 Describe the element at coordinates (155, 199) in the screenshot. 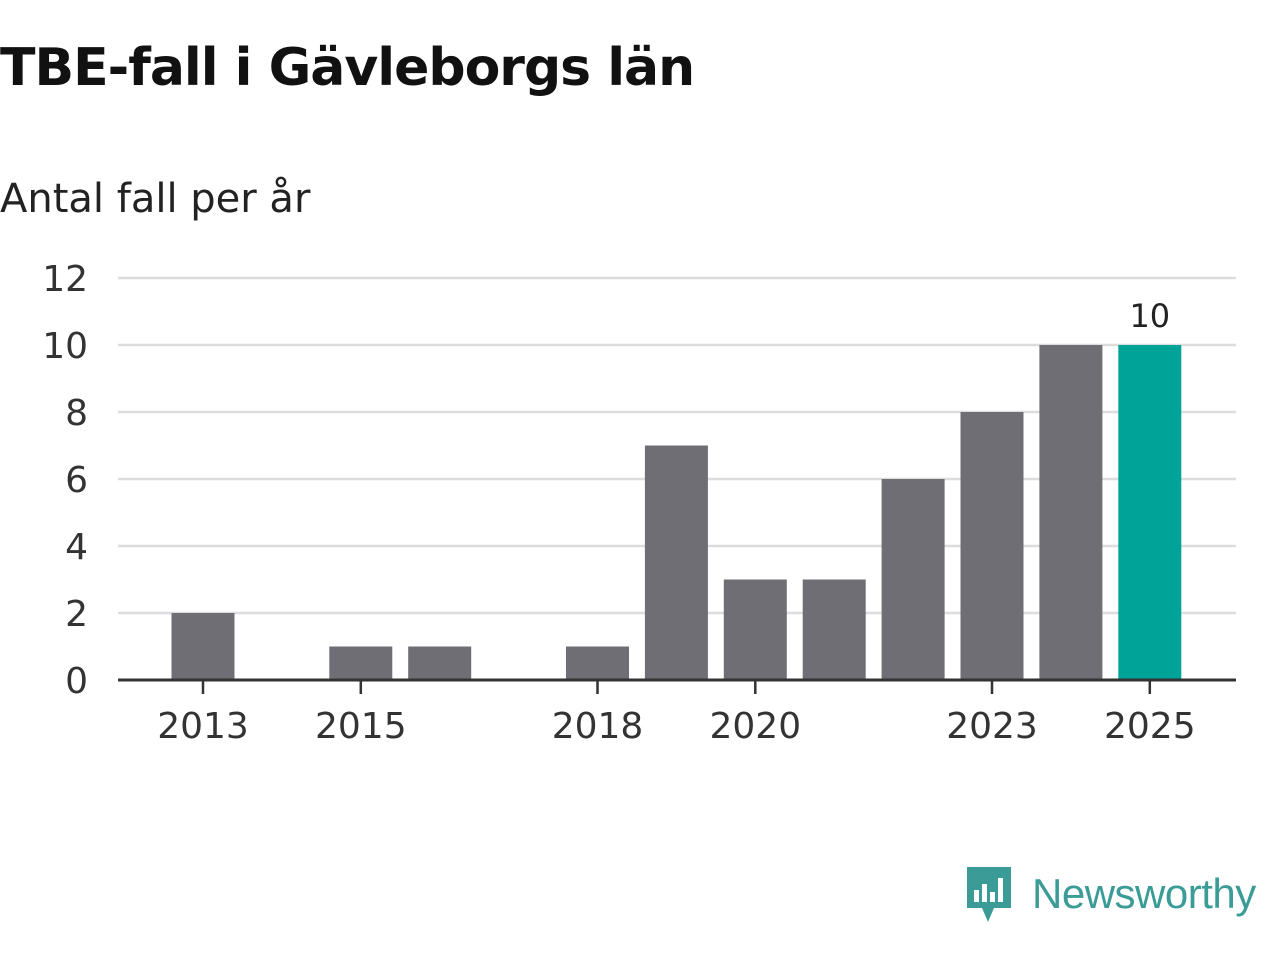

I see `chart-subtitle: Antal fall per år` at that location.